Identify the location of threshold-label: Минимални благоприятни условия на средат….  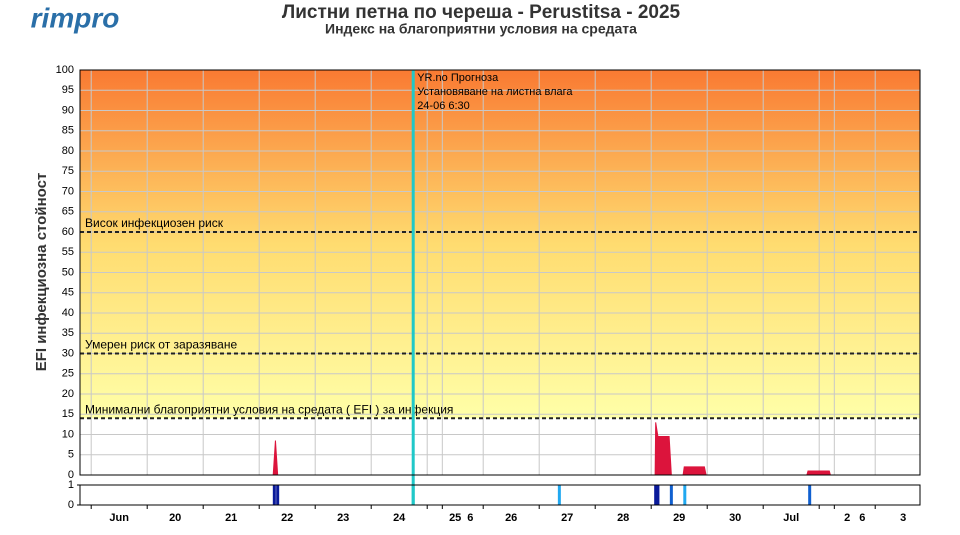
(269, 409).